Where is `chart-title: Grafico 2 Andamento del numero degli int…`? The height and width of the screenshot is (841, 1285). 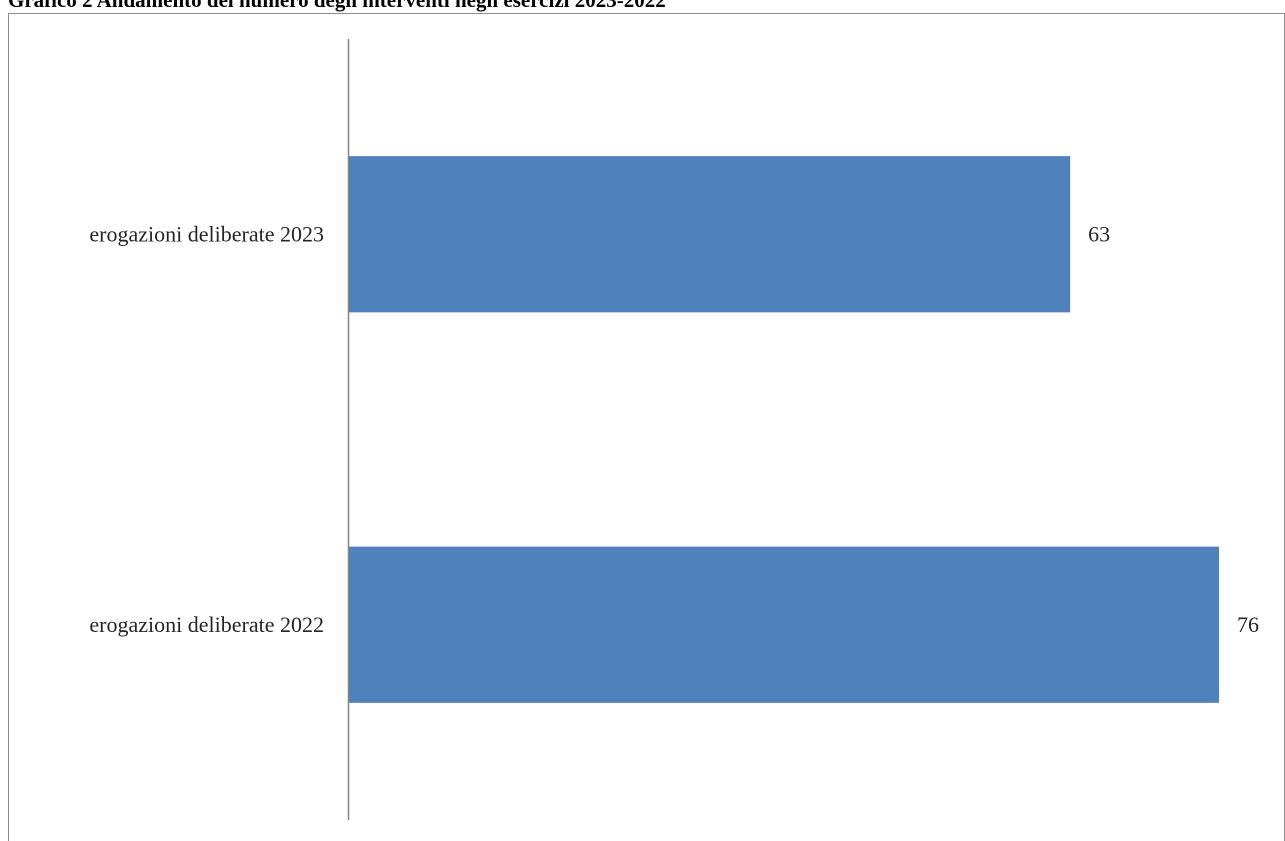
chart-title: Grafico 2 Andamento del numero degli int… is located at coordinates (337, 6).